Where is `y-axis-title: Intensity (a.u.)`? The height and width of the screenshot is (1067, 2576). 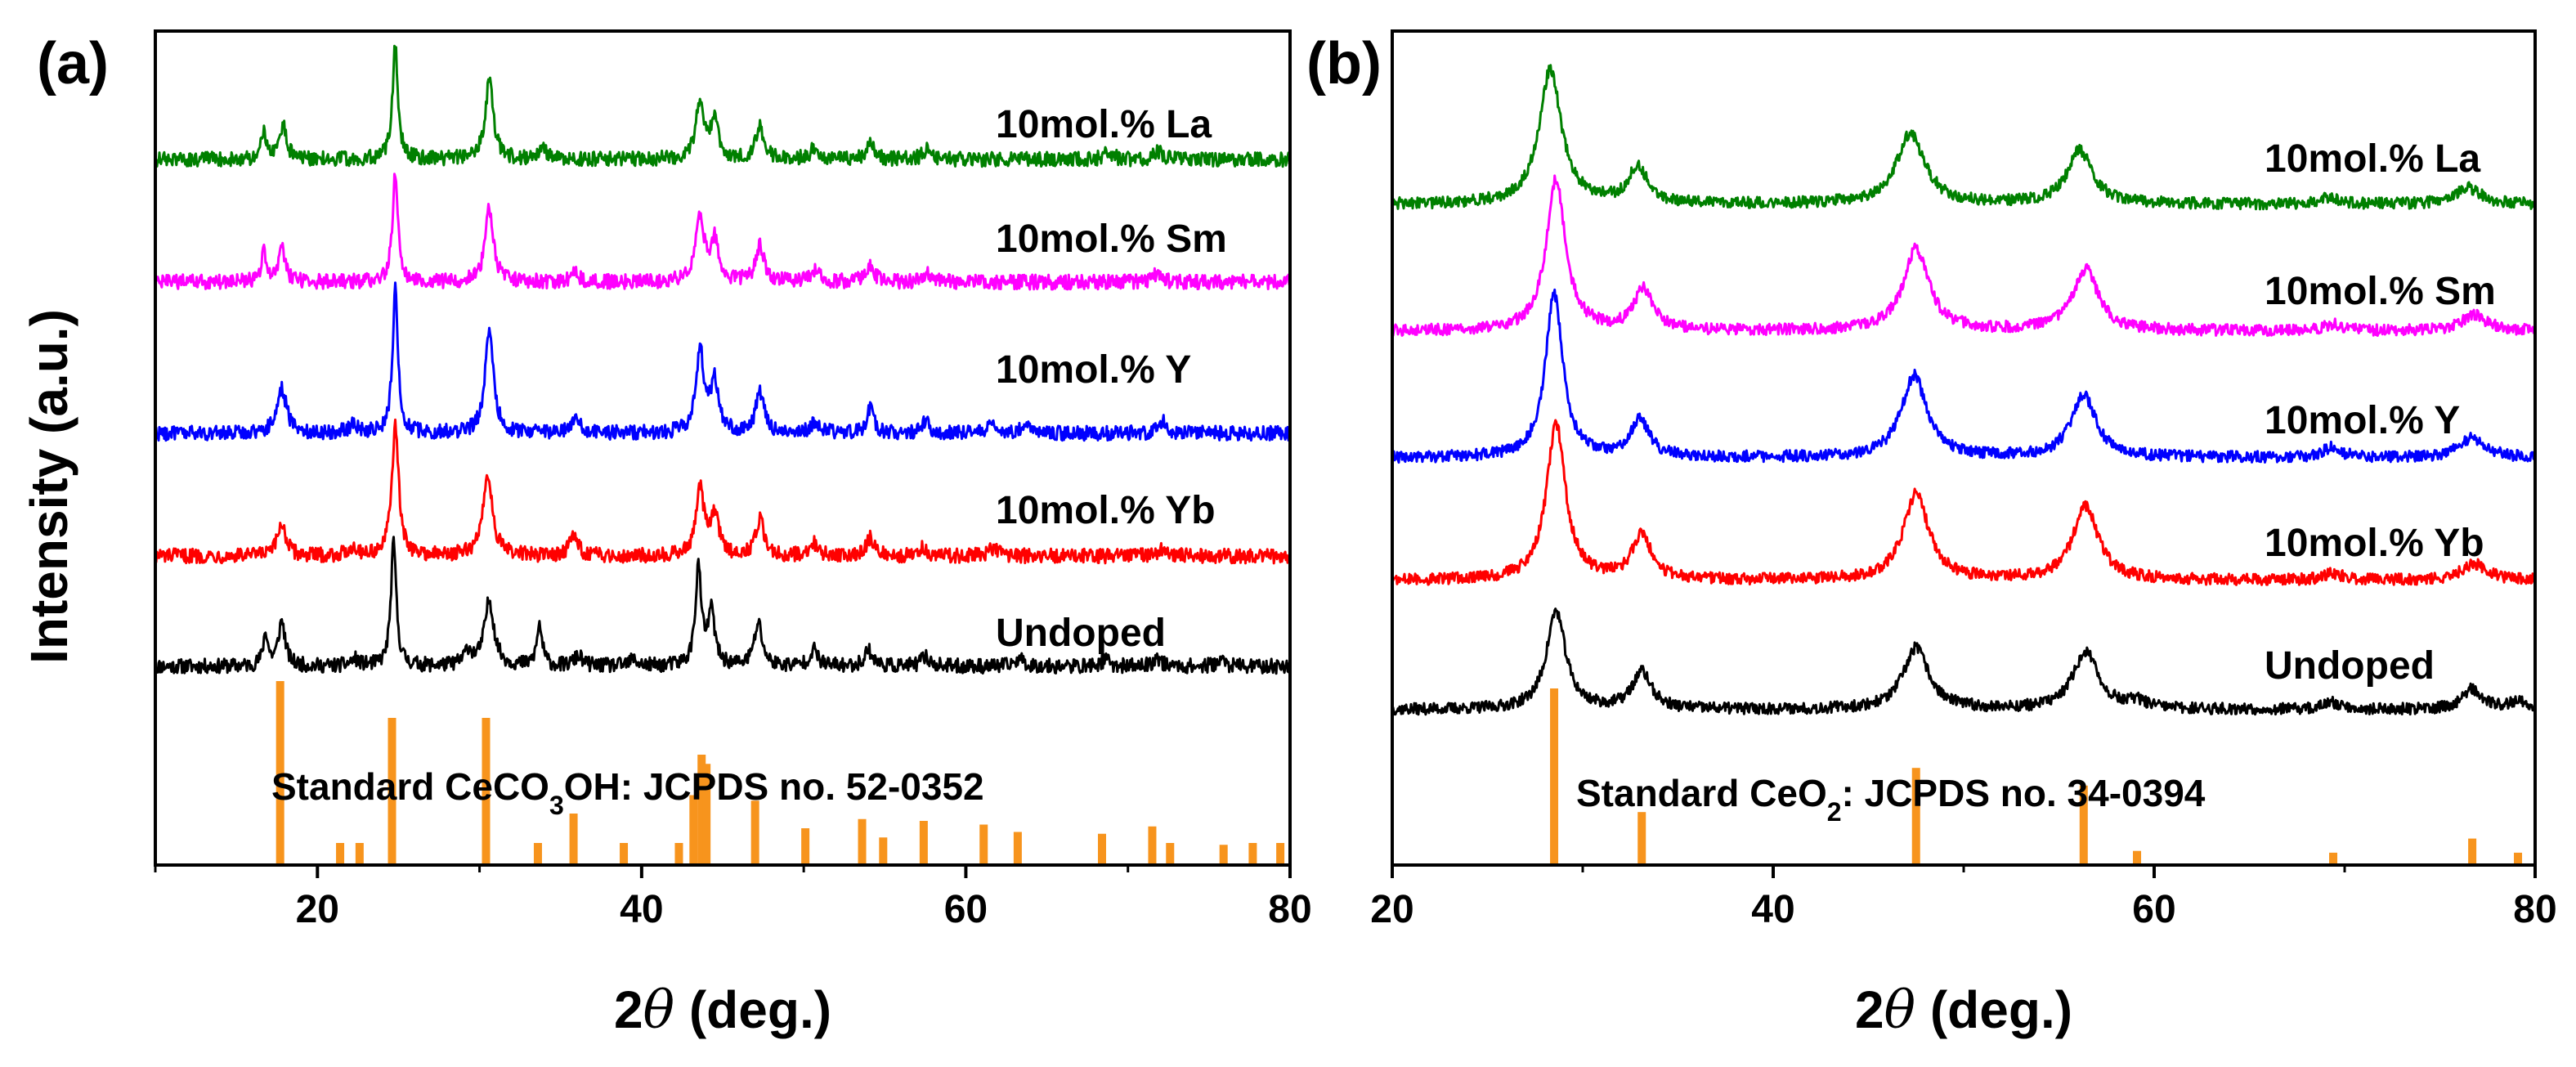
y-axis-title: Intensity (a.u.) is located at coordinates (49, 486).